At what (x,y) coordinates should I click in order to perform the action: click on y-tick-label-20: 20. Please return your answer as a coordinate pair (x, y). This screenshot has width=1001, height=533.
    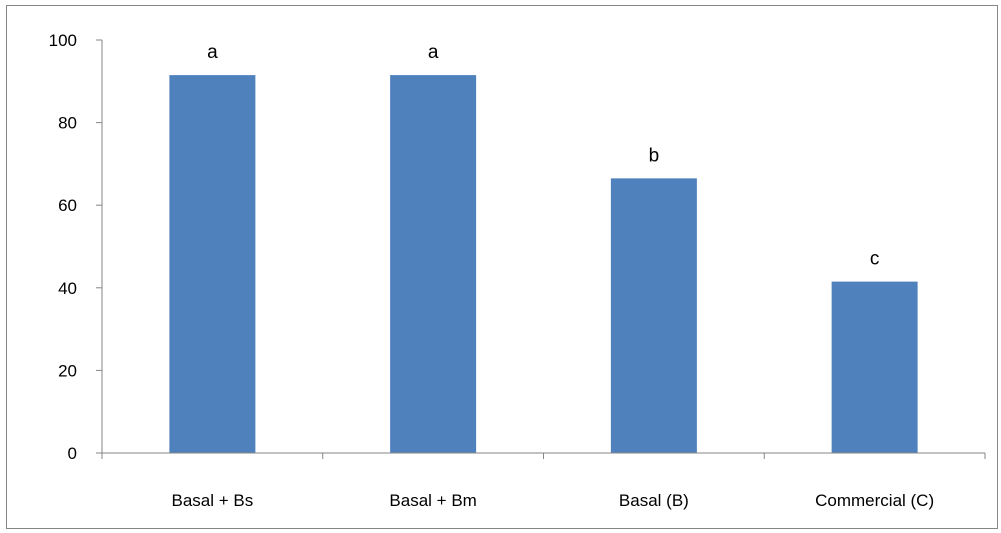
    Looking at the image, I should click on (67, 370).